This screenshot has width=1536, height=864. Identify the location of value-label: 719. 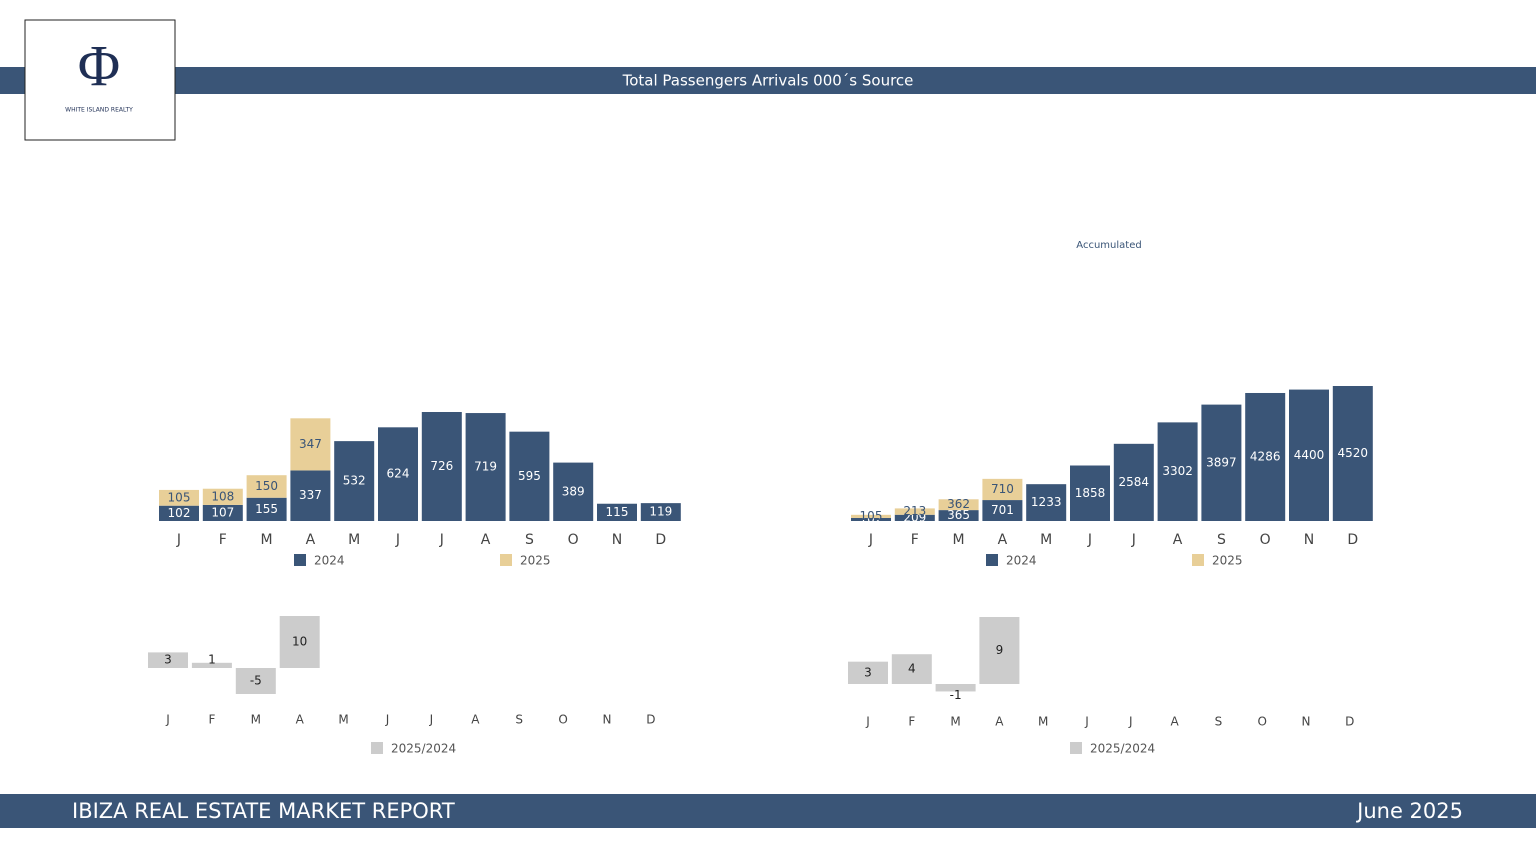
(485, 467).